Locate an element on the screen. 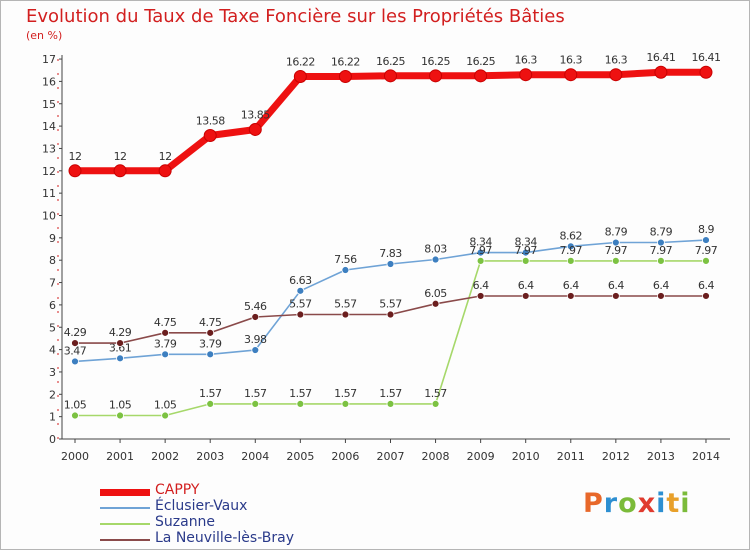  proxiti-logo: Proxiti is located at coordinates (637, 503).